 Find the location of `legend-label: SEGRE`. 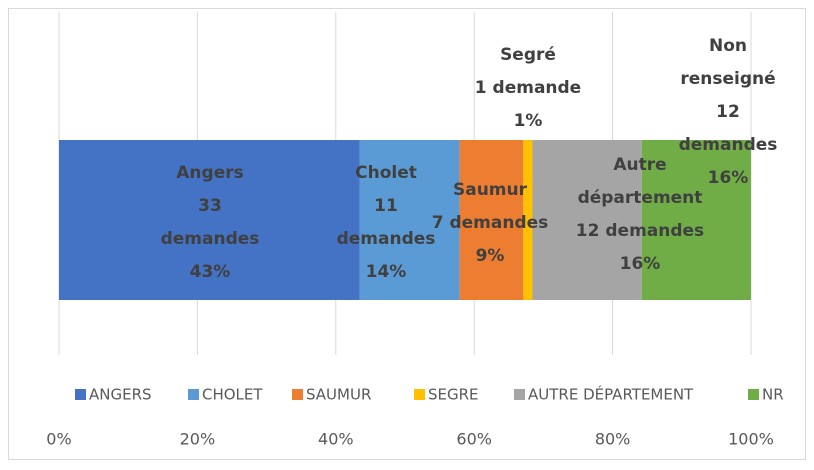

legend-label: SEGRE is located at coordinates (453, 395).